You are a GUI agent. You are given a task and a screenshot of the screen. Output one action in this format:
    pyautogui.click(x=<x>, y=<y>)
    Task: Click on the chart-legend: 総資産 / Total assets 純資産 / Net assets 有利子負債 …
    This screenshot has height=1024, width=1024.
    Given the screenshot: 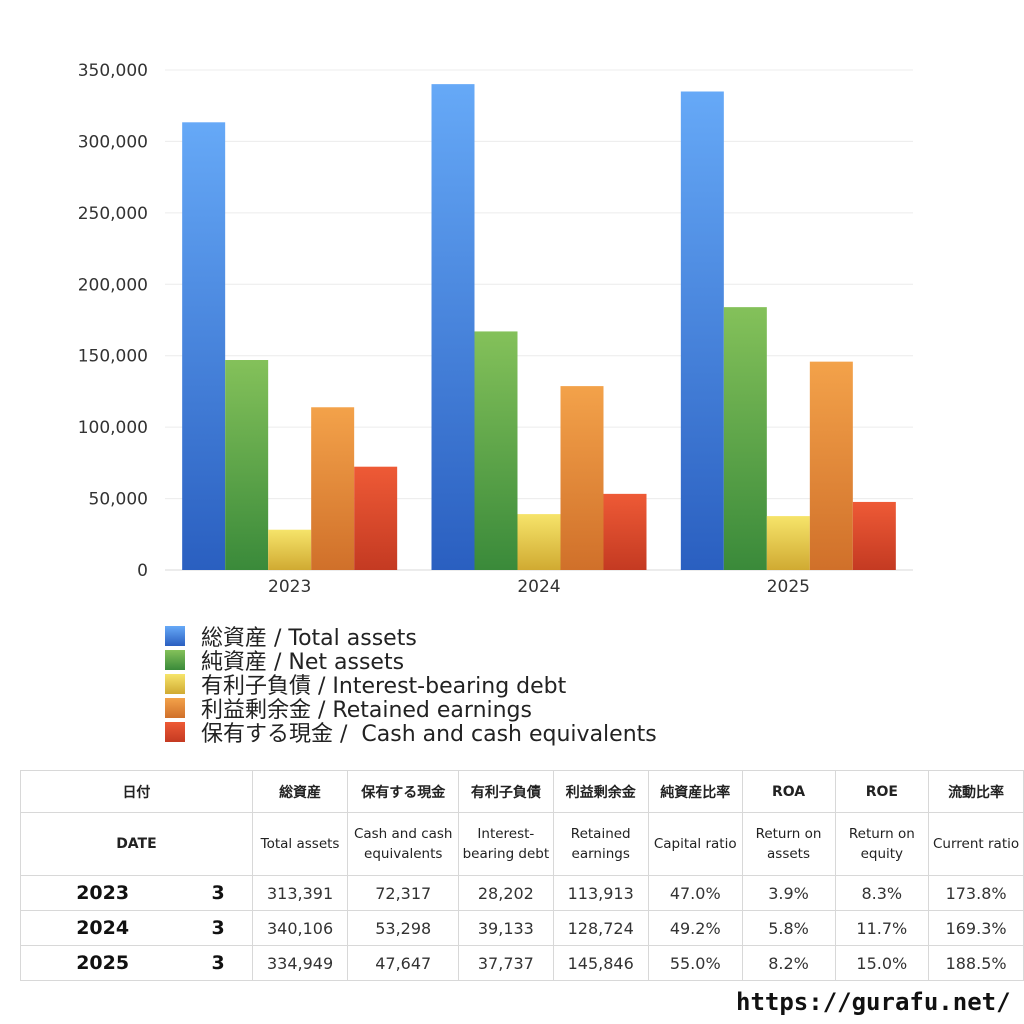 What is the action you would take?
    pyautogui.click(x=411, y=685)
    